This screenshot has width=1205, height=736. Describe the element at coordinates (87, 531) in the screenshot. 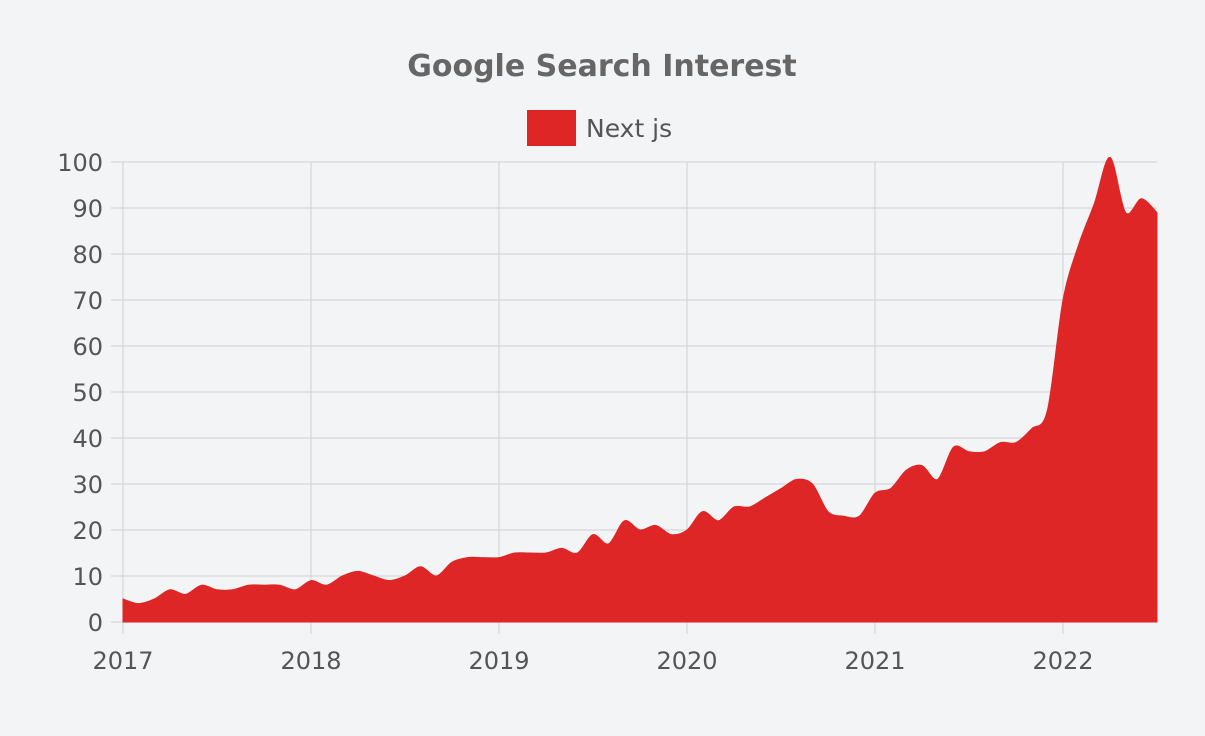

I see `y-tick-label: 20` at that location.